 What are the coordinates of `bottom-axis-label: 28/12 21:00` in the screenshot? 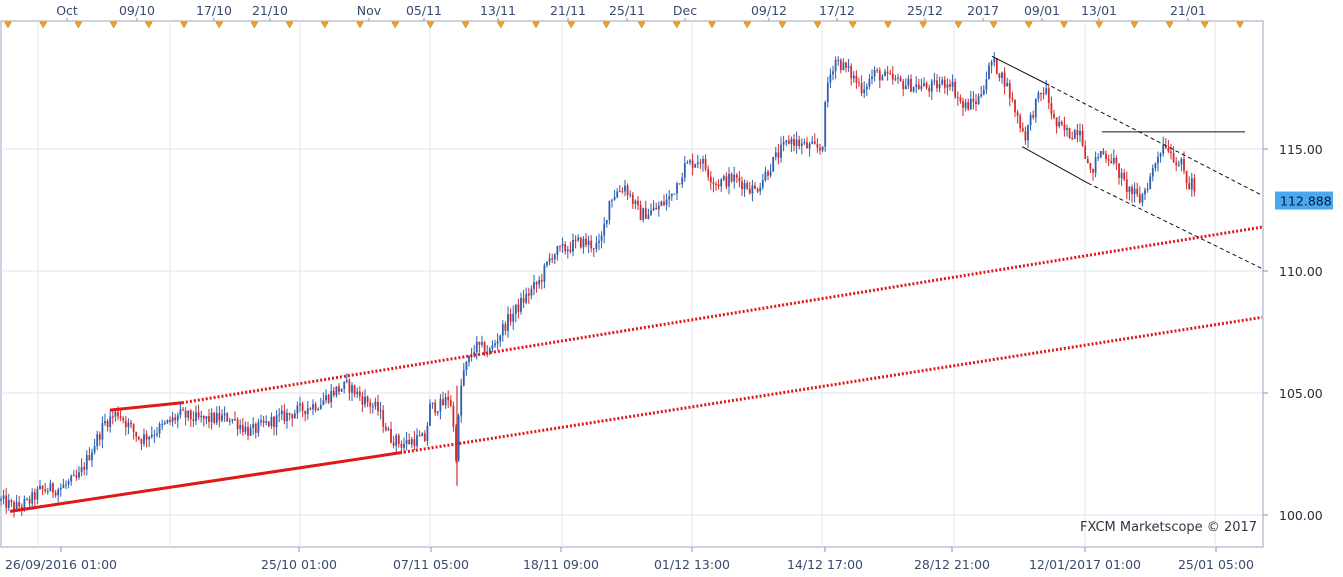 It's located at (952, 564).